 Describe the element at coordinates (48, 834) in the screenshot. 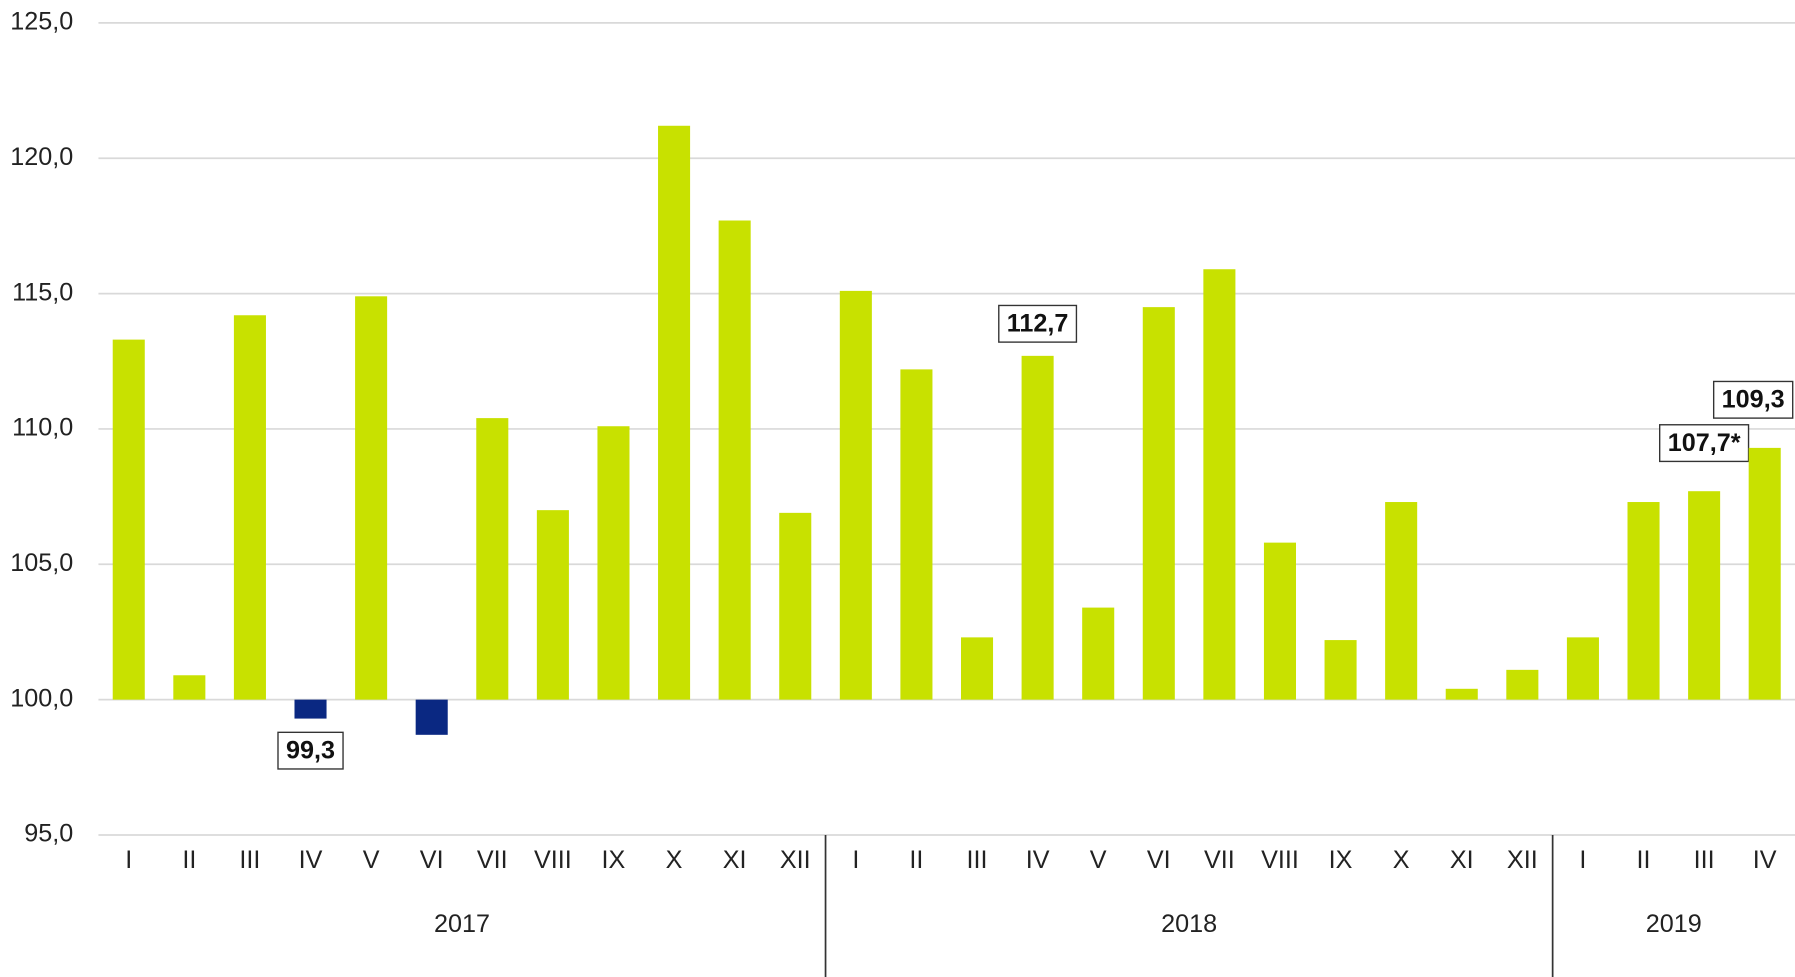

I see `y-tick-label: 95,0` at that location.